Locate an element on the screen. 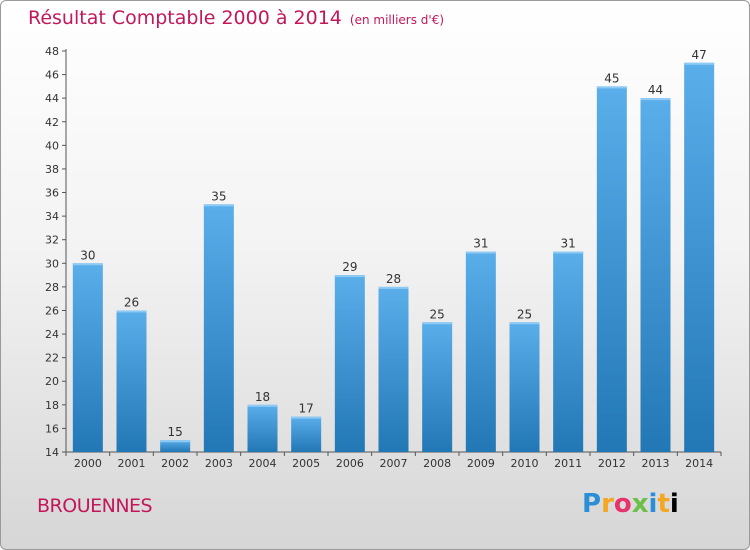  y-tick-label: 28 is located at coordinates (52, 287).